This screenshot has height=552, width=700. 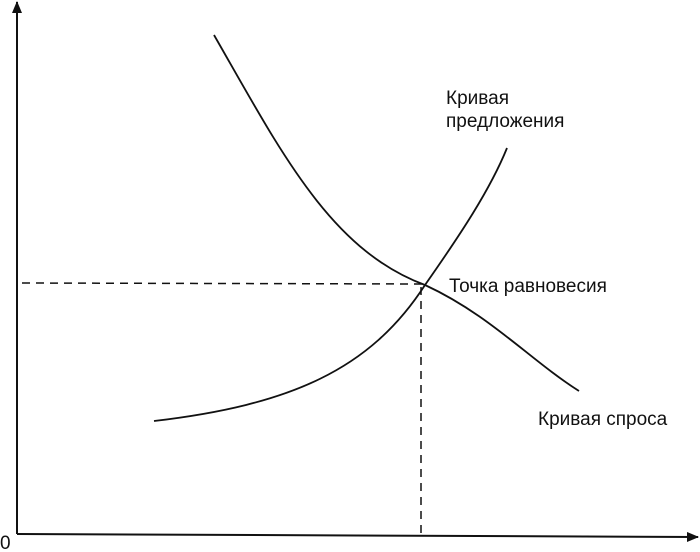 I want to click on origin-label: 0, so click(x=5, y=542).